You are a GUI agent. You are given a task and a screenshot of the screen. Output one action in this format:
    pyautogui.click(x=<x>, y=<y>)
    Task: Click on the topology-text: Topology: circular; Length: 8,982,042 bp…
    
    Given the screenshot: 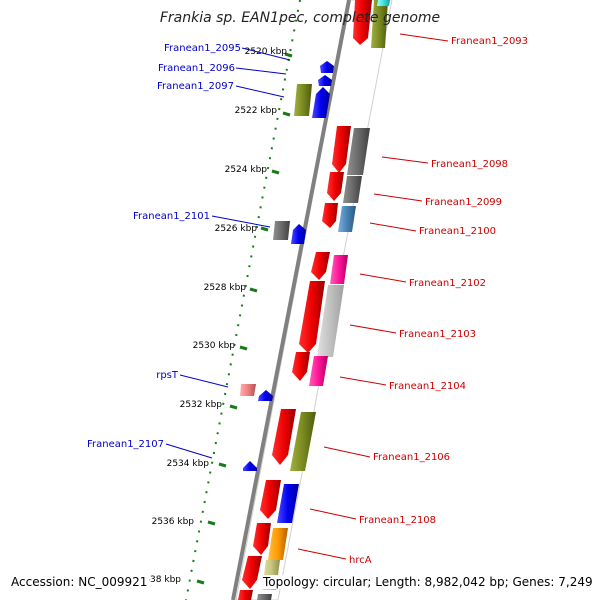 What is the action you would take?
    pyautogui.click(x=428, y=582)
    